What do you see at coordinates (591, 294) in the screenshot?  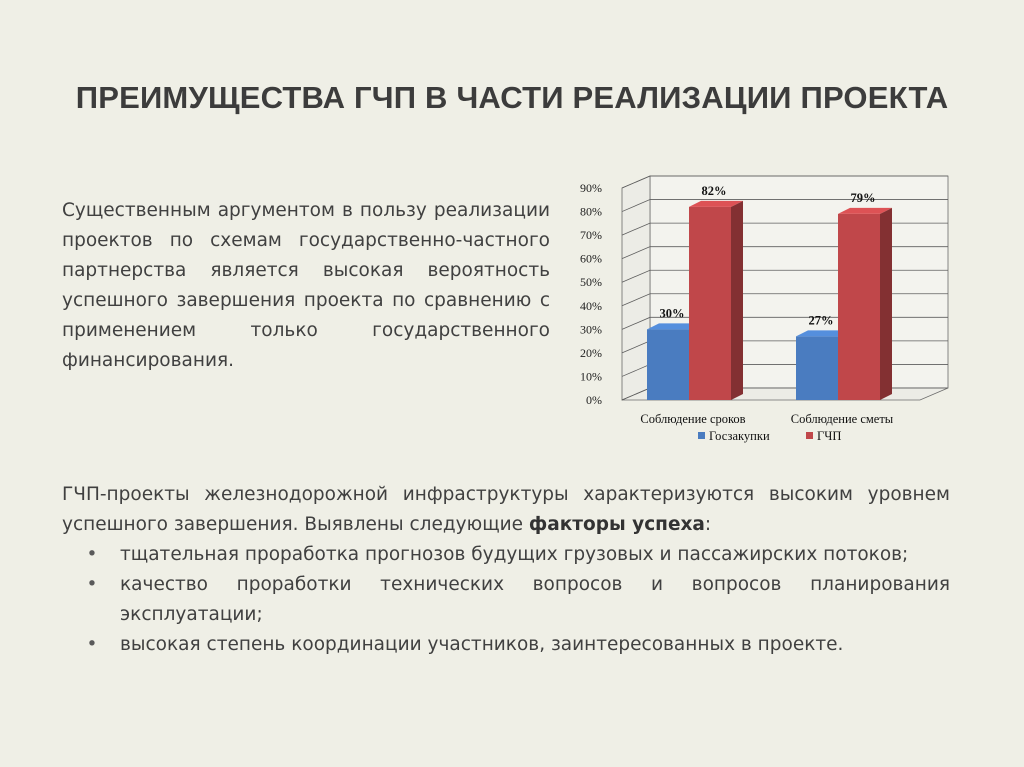 I see `chart-y-ticks: 0% 10% 20% 30% 40% 50% 60% 70% 80% 90%` at bounding box center [591, 294].